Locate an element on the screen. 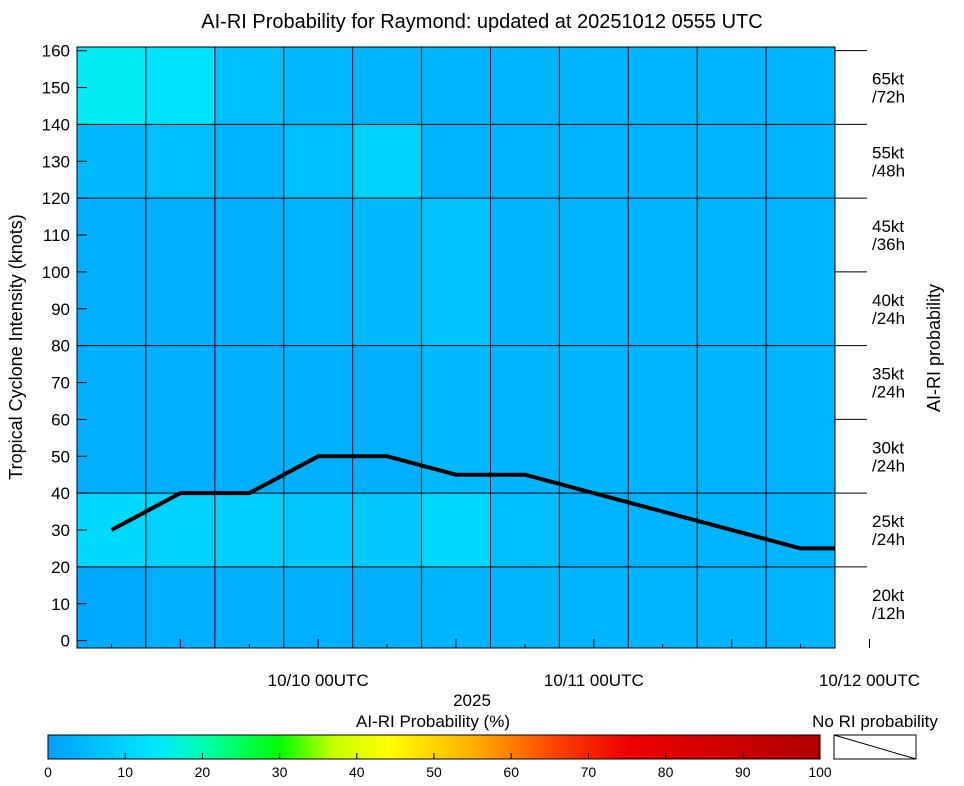 The width and height of the screenshot is (964, 786). right-level-threshold: 45kt is located at coordinates (888, 226).